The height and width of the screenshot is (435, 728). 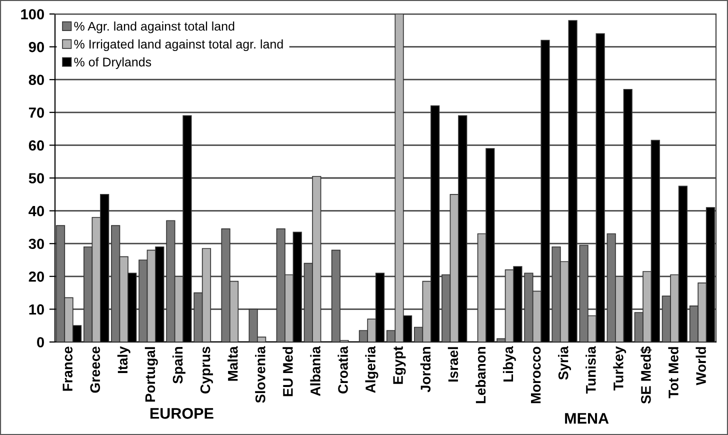 What do you see at coordinates (36, 277) in the screenshot?
I see `y-tick-label: 20` at bounding box center [36, 277].